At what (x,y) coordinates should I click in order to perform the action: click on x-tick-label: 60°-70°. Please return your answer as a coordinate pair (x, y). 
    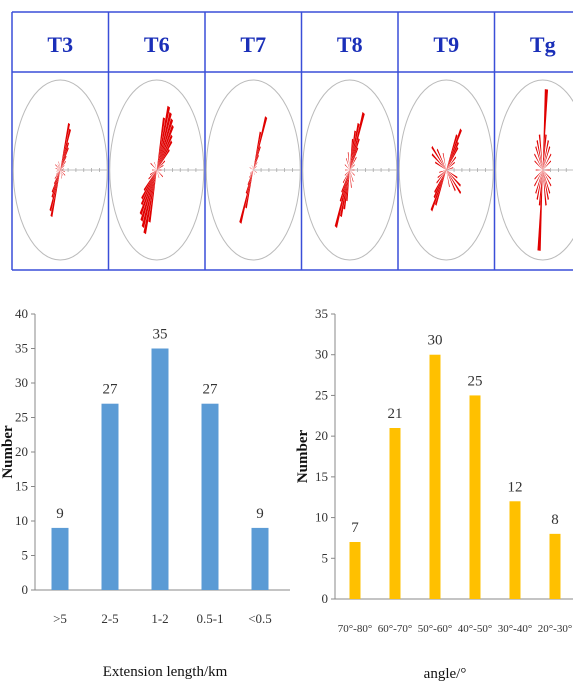
    Looking at the image, I should click on (395, 629).